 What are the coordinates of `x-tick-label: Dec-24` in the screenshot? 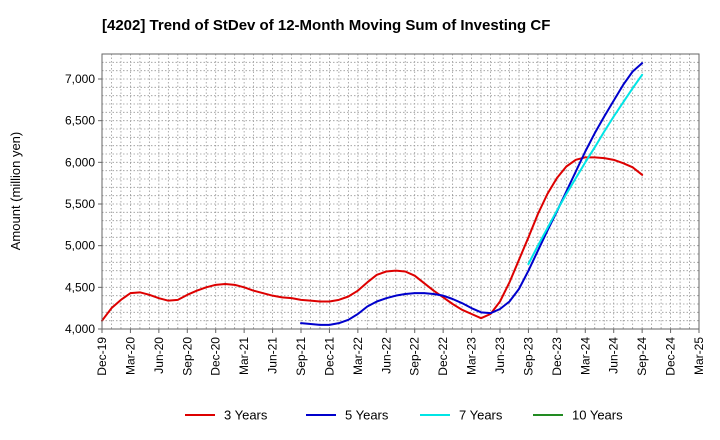 It's located at (671, 356).